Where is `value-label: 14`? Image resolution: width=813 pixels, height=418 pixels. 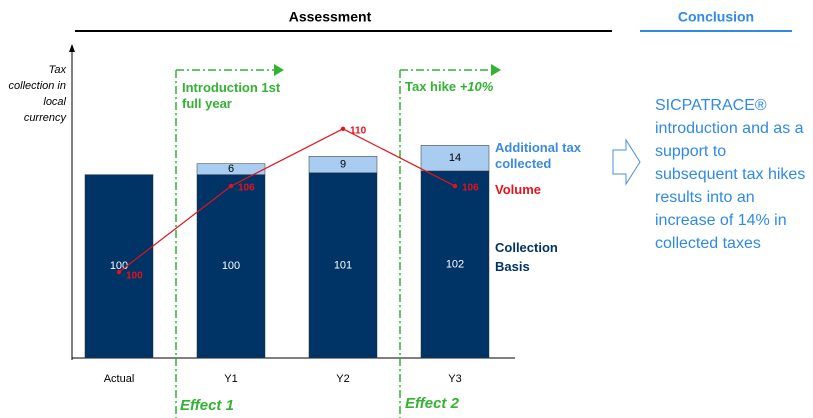
value-label: 14 is located at coordinates (455, 158).